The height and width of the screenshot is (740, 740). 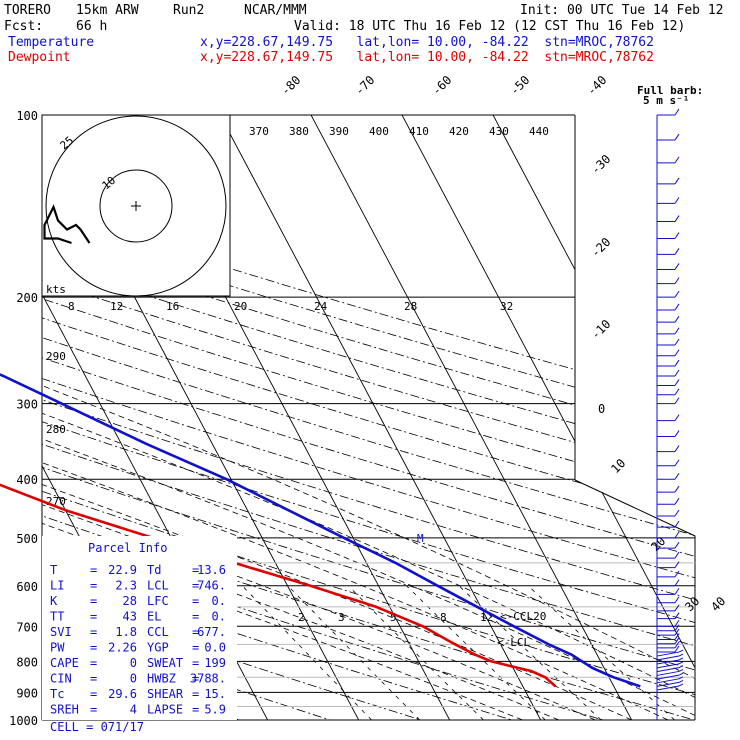 I want to click on pressure-tick-label: 300, so click(x=27, y=405).